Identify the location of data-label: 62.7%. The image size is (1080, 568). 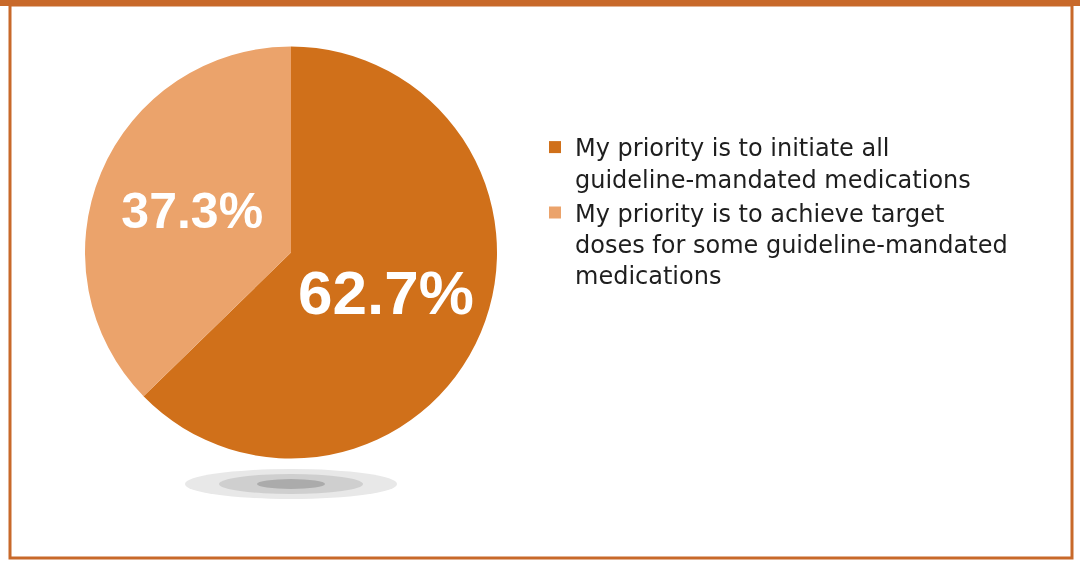
(386, 293).